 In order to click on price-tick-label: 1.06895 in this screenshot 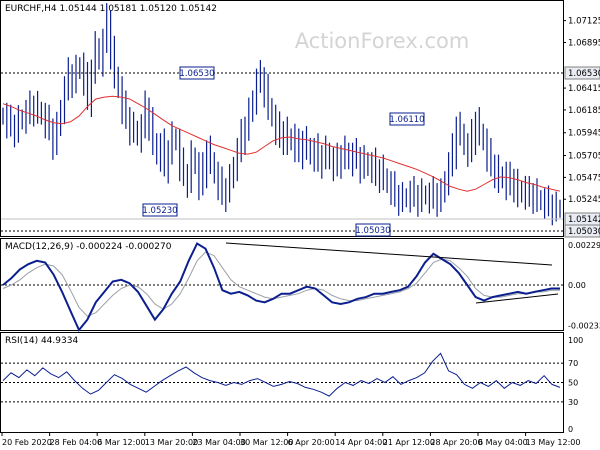, I will do `click(584, 43)`.